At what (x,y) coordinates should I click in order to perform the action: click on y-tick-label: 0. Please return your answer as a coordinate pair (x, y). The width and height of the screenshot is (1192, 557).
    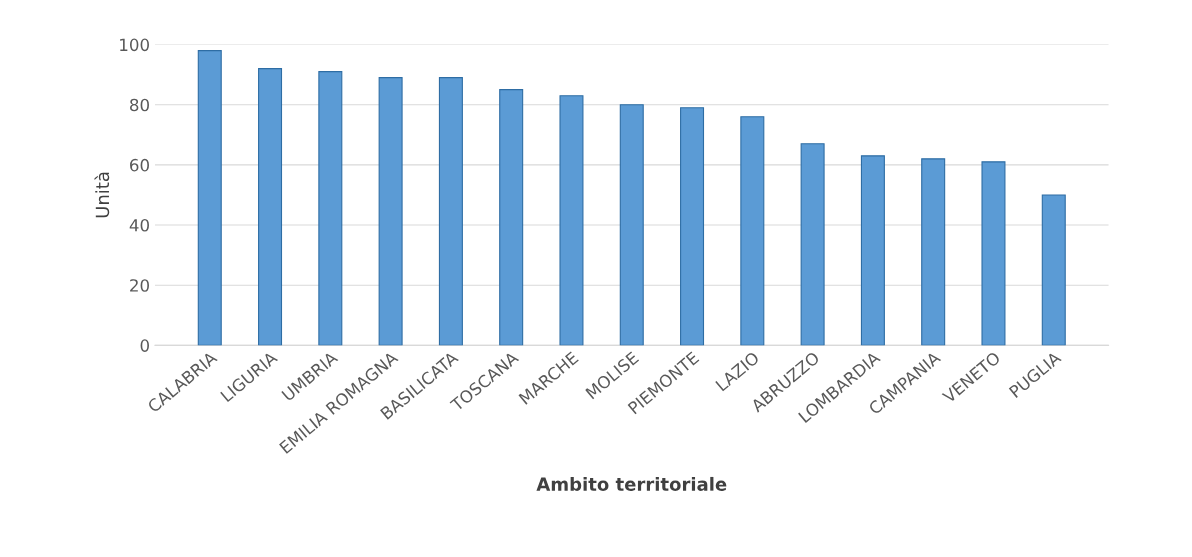
    Looking at the image, I should click on (144, 345).